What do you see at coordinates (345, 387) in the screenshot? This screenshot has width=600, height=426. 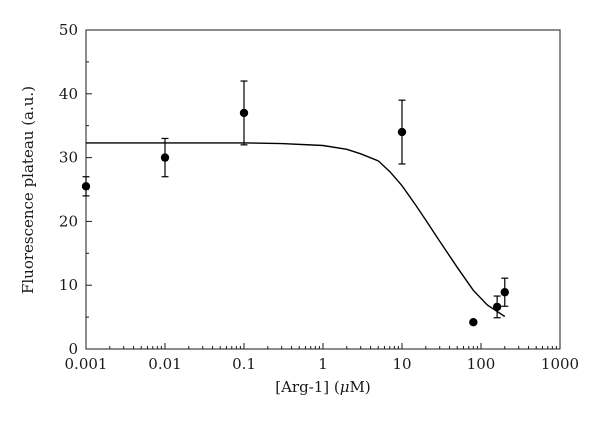 I see `x-axis-title-unit-symbol: μ` at bounding box center [345, 387].